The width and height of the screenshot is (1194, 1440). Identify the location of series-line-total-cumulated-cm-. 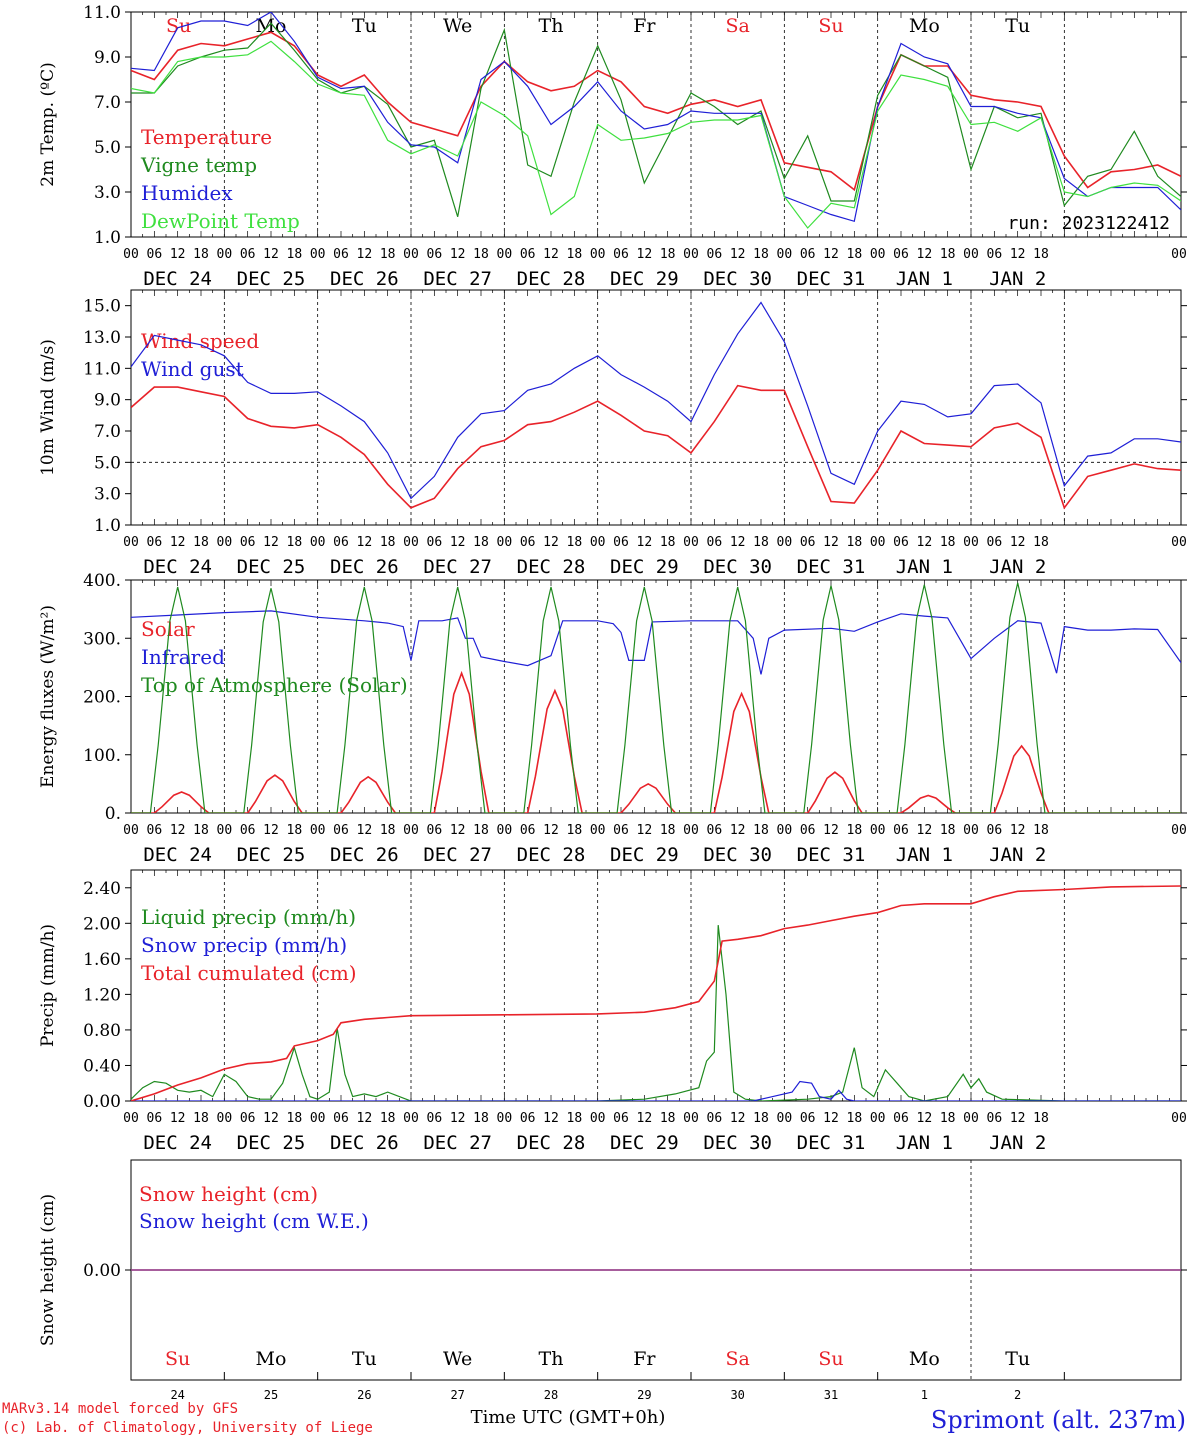
(656, 993).